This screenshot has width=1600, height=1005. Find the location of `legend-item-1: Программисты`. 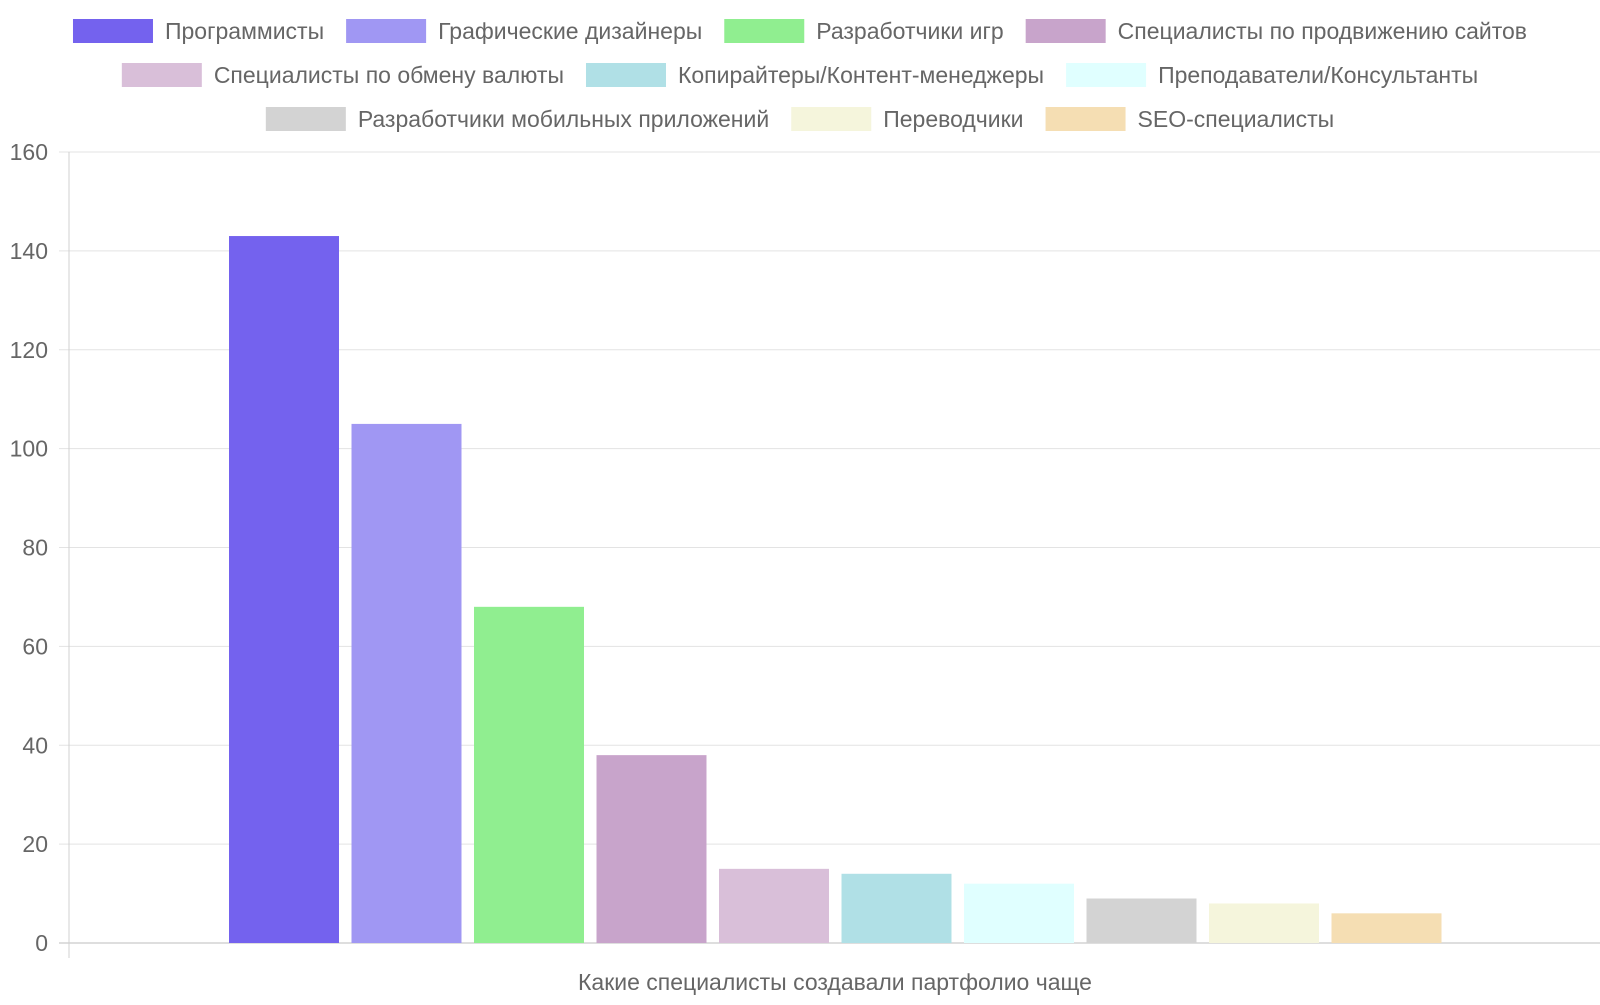

legend-item-1: Программисты is located at coordinates (198, 31).